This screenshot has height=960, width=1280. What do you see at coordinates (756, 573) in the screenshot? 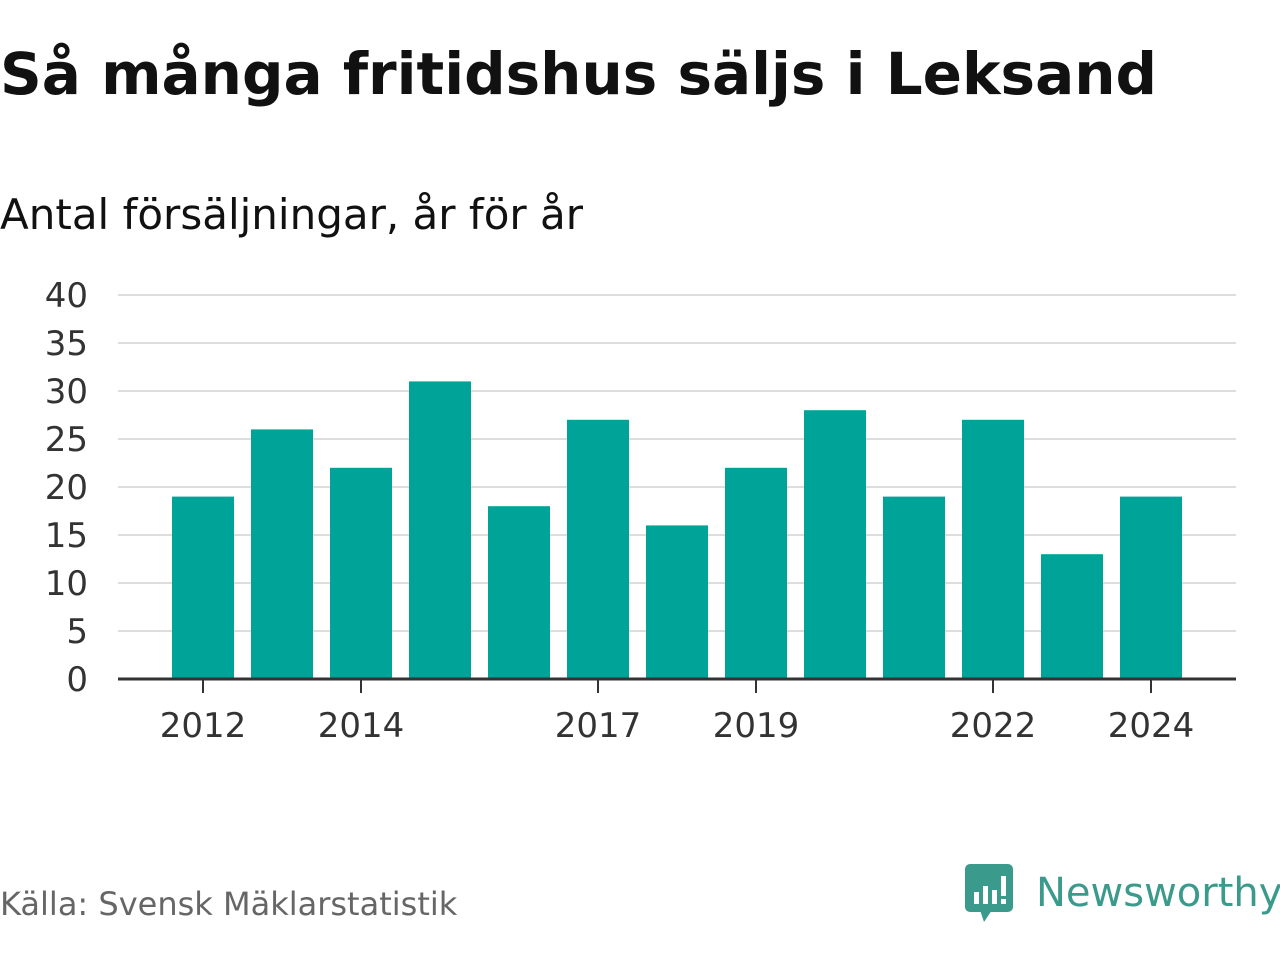
I see `bar-2019` at bounding box center [756, 573].